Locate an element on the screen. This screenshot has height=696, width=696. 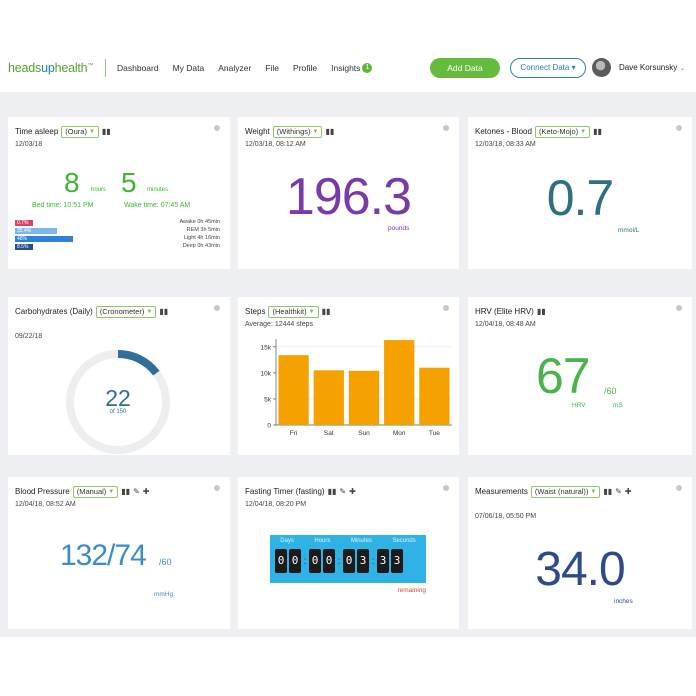
stage-bar: 8.5% is located at coordinates (24, 247).